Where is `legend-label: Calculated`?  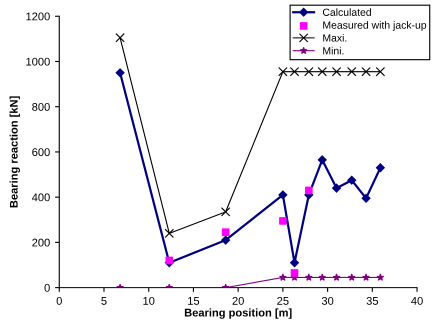
legend-label: Calculated is located at coordinates (346, 12).